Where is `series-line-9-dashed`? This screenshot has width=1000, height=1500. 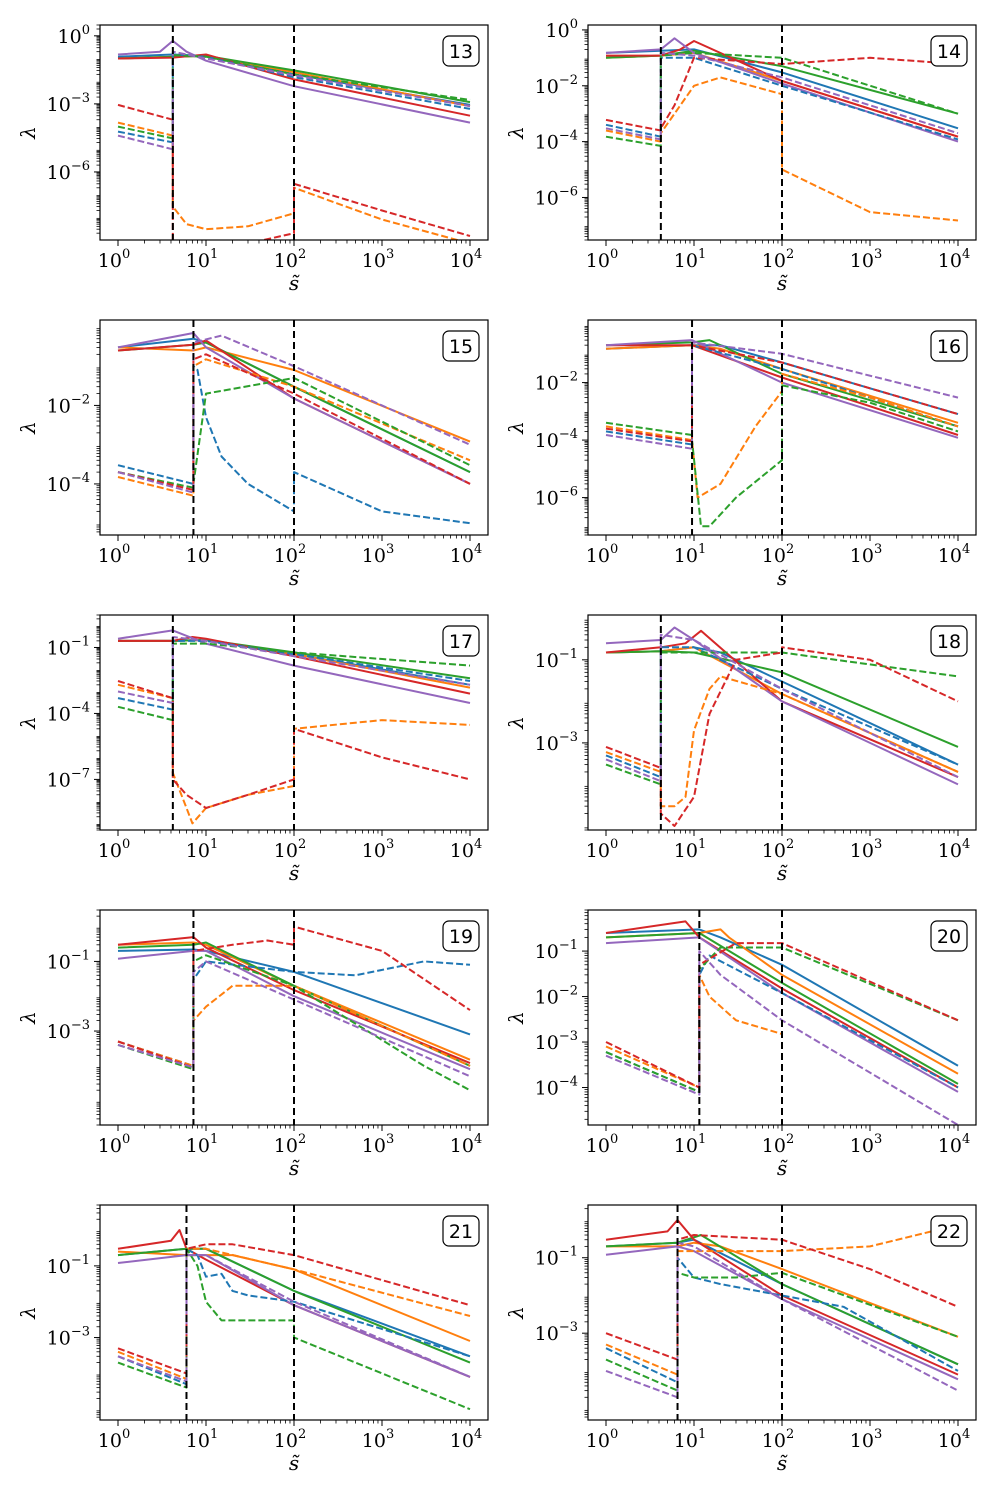
series-line-9-dashed is located at coordinates (294, 744).